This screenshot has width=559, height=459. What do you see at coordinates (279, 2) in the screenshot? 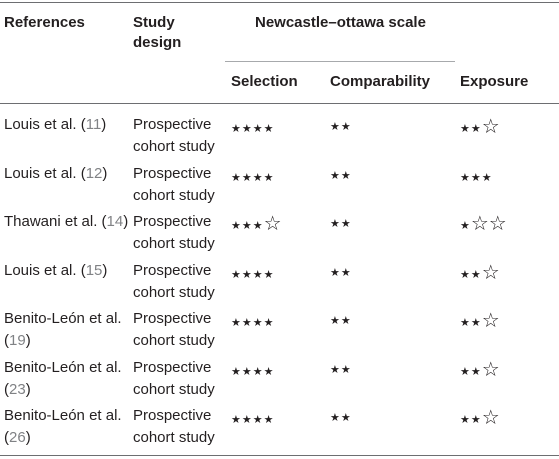
I see `table-top-rule` at bounding box center [279, 2].